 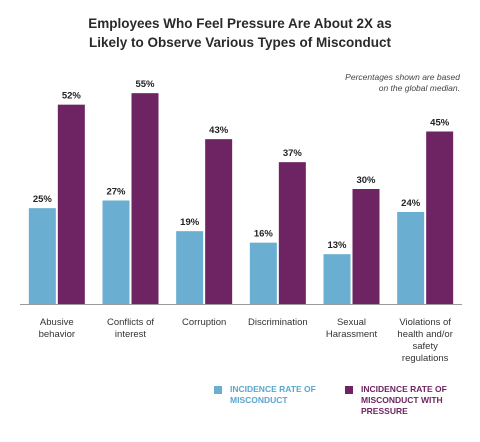 What do you see at coordinates (218, 390) in the screenshot?
I see `legend-swatch-incidence` at bounding box center [218, 390].